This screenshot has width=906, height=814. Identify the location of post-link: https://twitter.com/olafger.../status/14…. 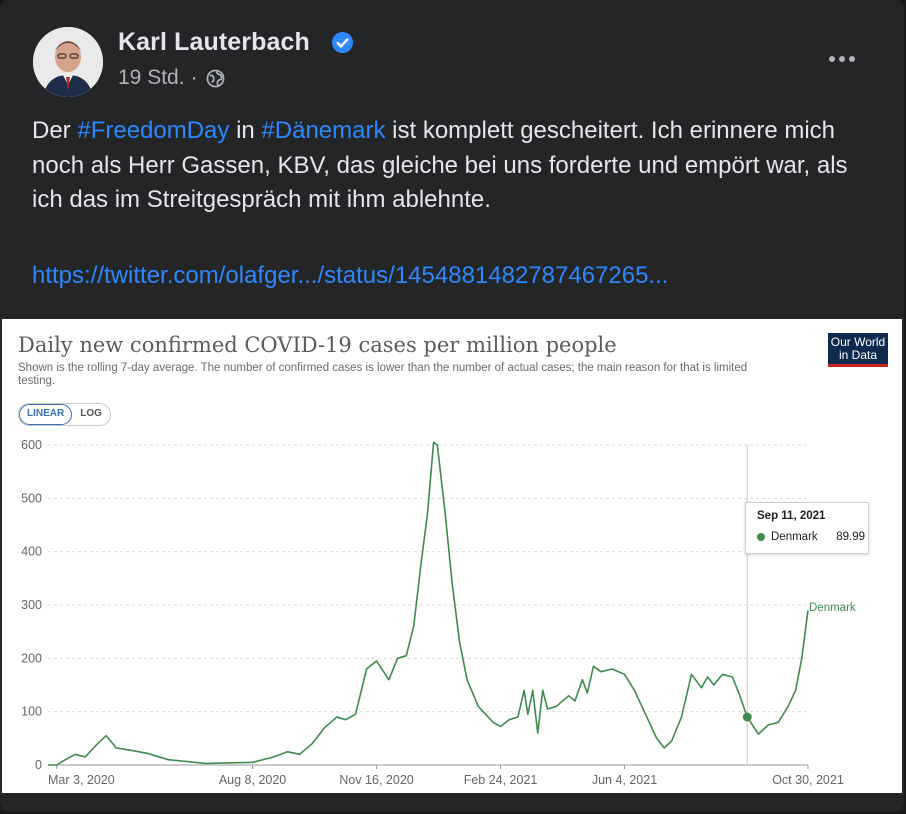
(350, 275).